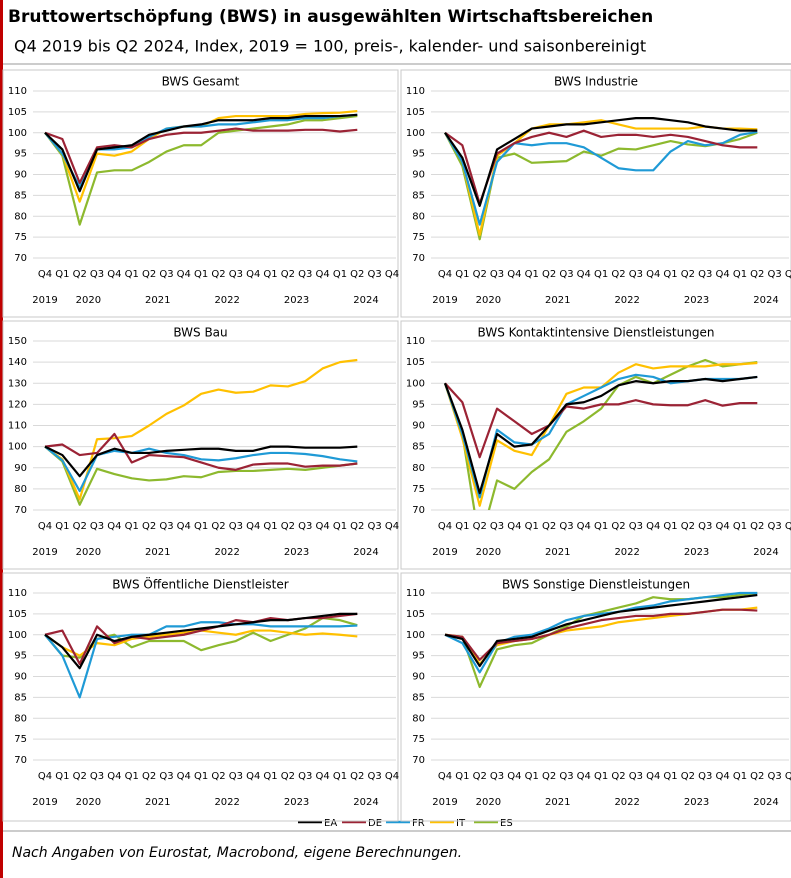 The width and height of the screenshot is (791, 878). Describe the element at coordinates (17, 341) in the screenshot. I see `y-tick-label: 150` at that location.